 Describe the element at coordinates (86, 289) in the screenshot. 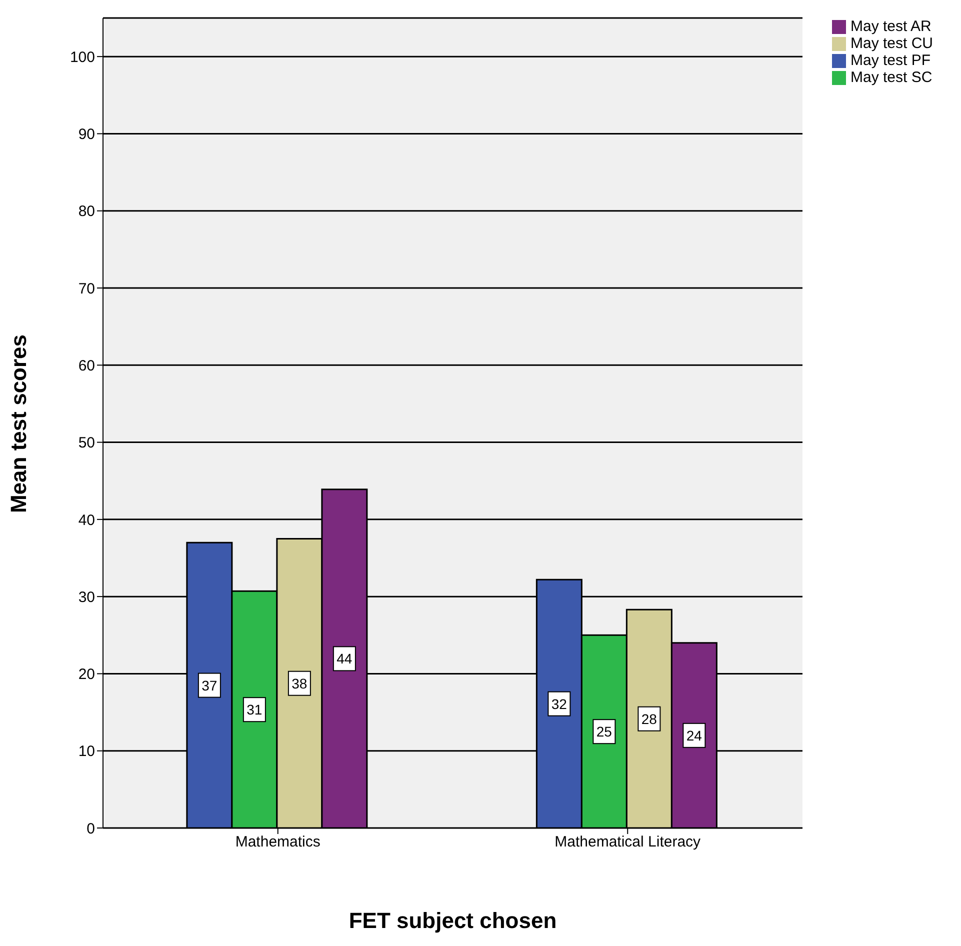

I see `y-tick-label: 70` at that location.